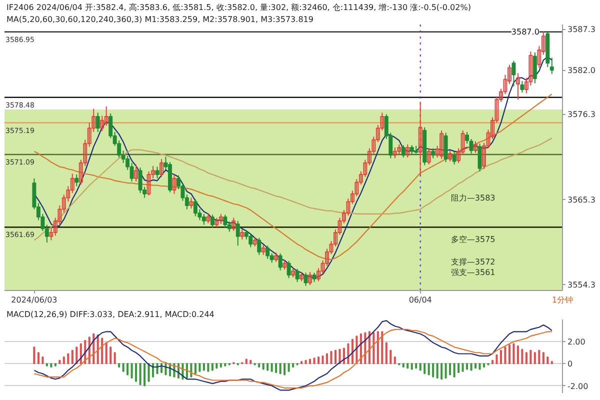  Describe the element at coordinates (110, 314) in the screenshot. I see `chart-title: MACD(12,26,9) DIFF:3.033, DEA:2.911, MACD:0.244` at that location.